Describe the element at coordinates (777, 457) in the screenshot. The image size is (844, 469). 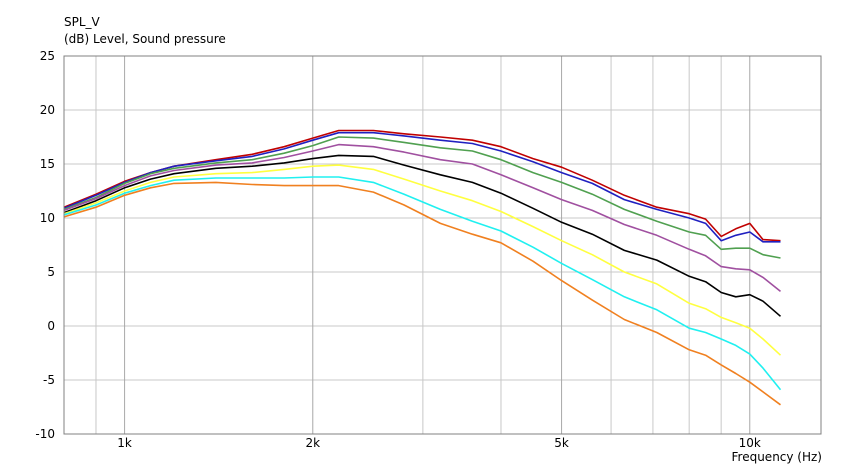
I see `x-axis-label: Frequency (Hz)` at that location.